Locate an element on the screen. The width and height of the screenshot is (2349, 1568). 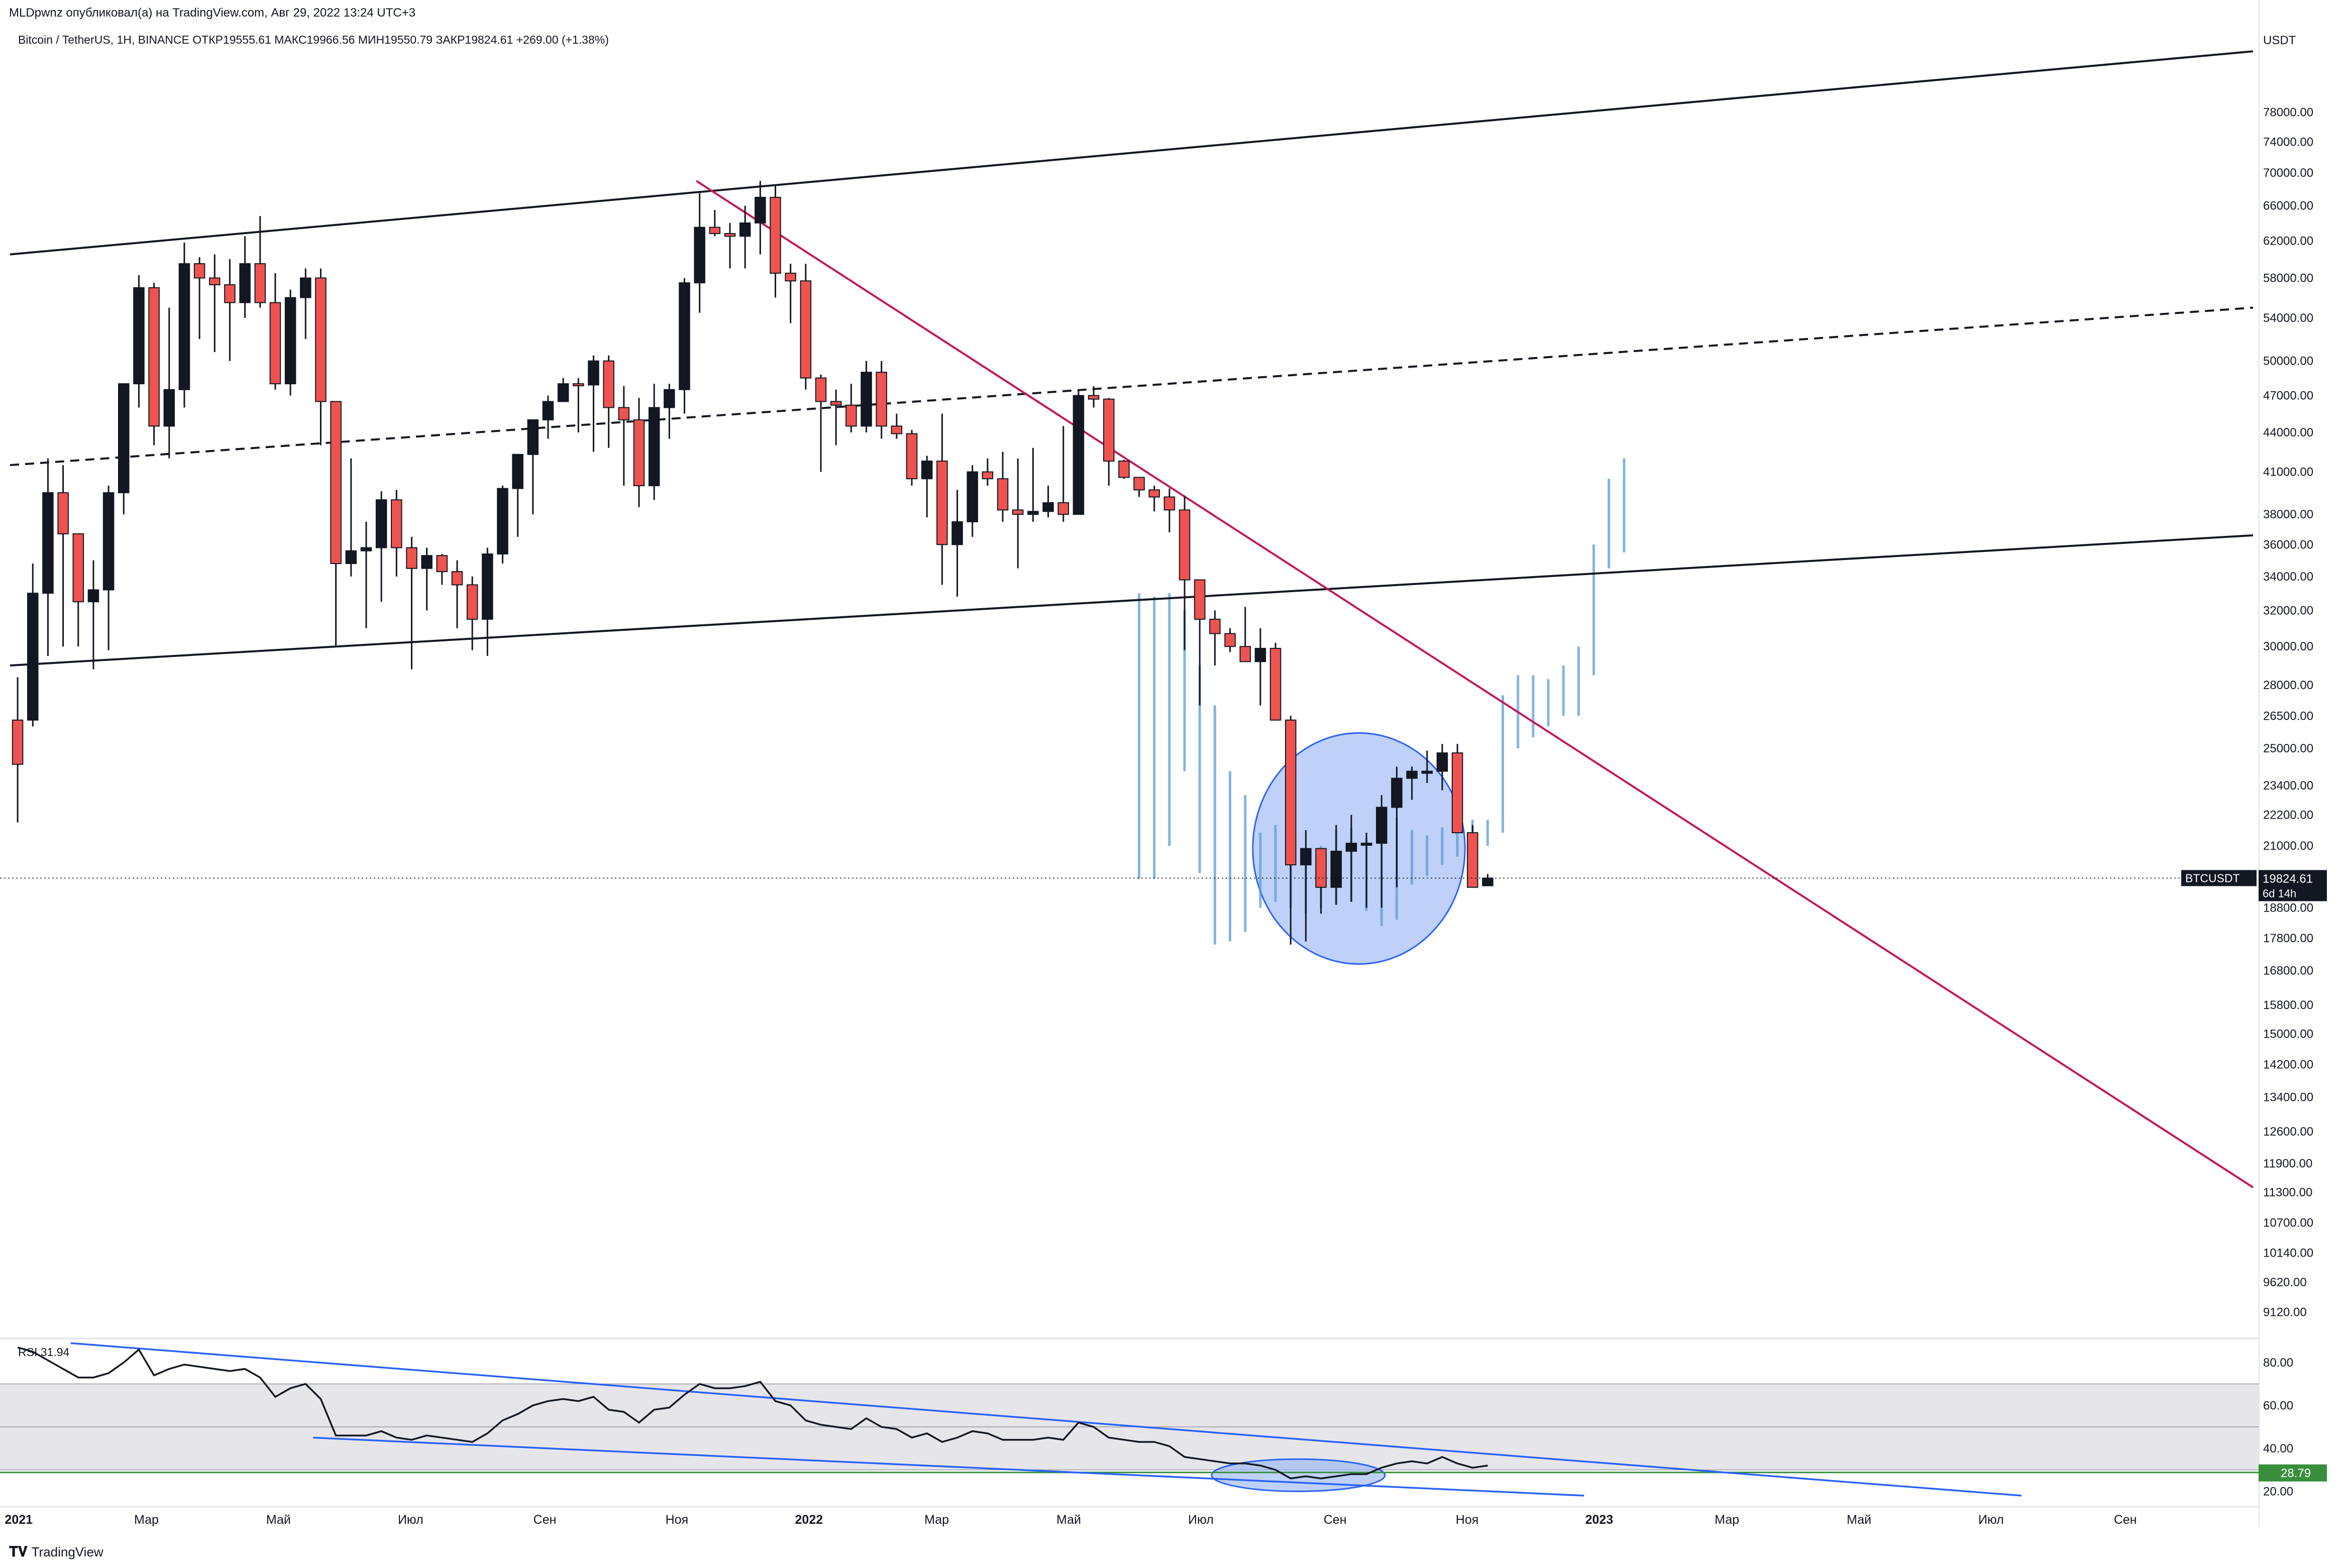
rsi-tick-label: 60.00 is located at coordinates (2278, 1406).